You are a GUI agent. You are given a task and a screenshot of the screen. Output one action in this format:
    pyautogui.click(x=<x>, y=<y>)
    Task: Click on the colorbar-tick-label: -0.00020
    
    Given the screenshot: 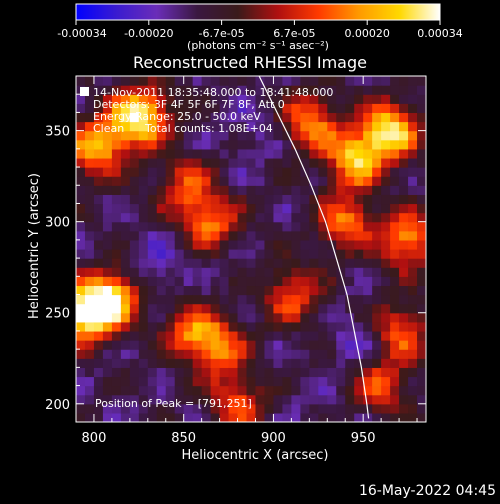 What is the action you would take?
    pyautogui.click(x=148, y=33)
    